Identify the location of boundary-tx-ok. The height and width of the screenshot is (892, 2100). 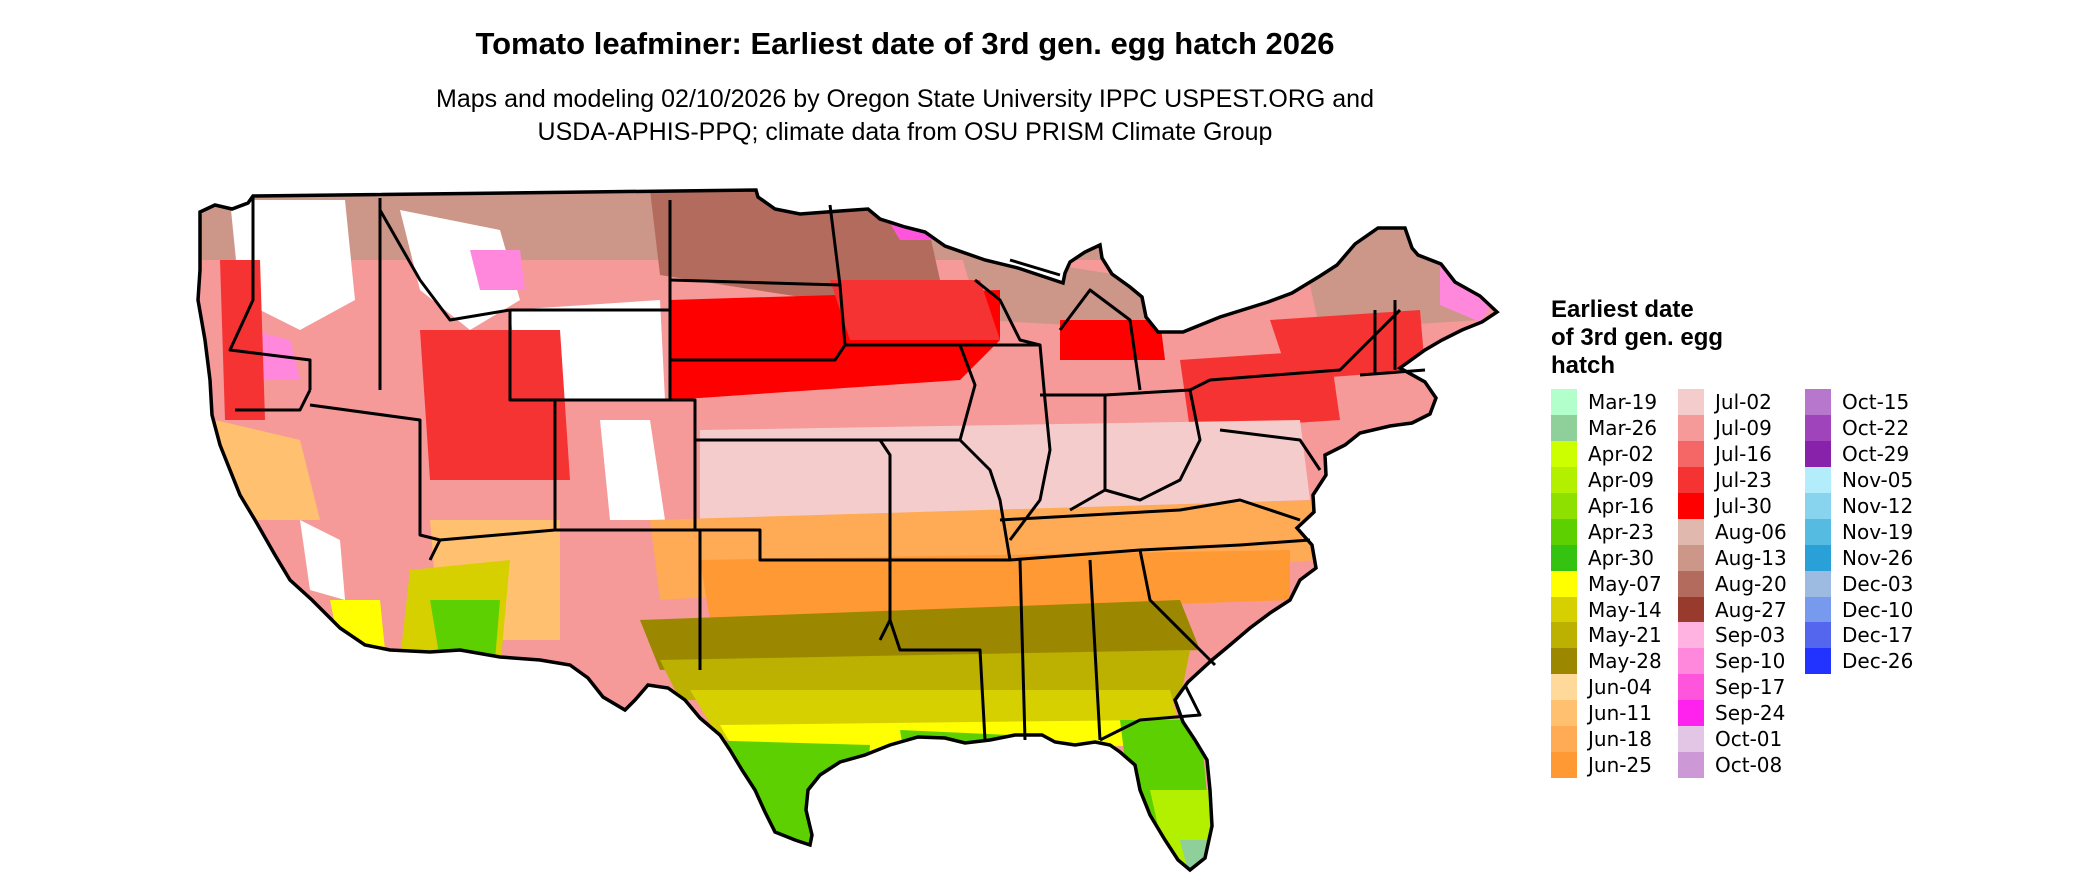
(796, 584).